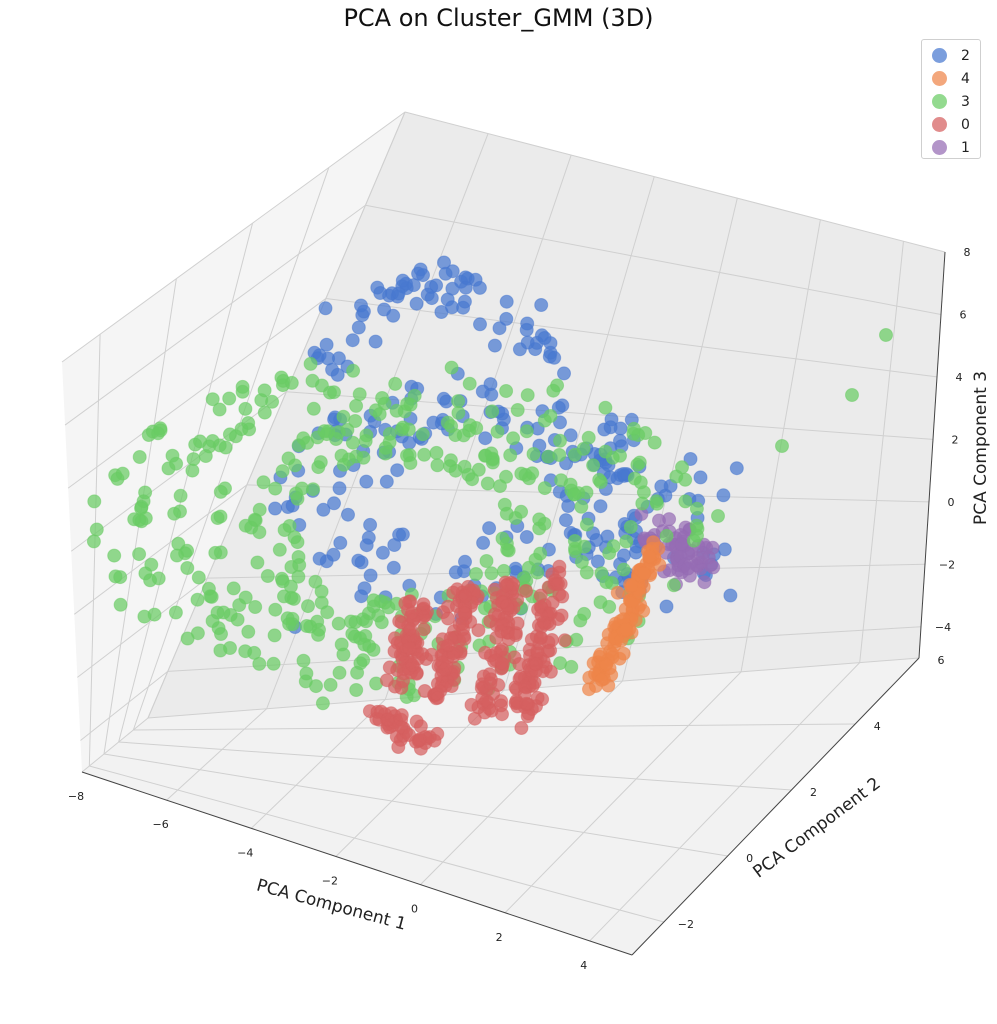 Image resolution: width=997 pixels, height=1024 pixels. What do you see at coordinates (956, 147) in the screenshot?
I see `legend-item: 1` at bounding box center [956, 147].